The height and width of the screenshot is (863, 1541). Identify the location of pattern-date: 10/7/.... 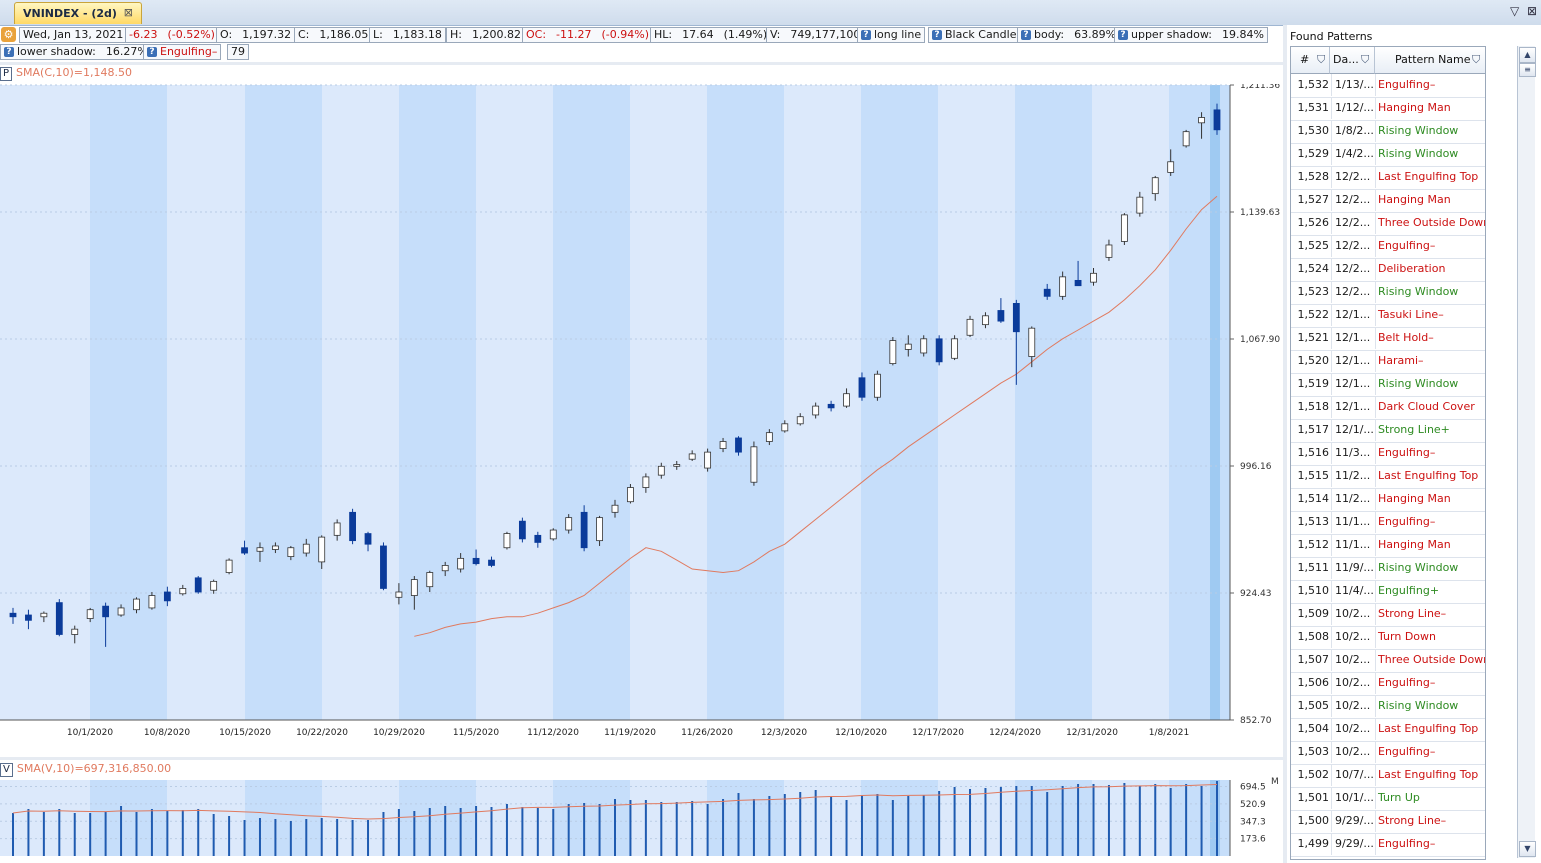
(1354, 775).